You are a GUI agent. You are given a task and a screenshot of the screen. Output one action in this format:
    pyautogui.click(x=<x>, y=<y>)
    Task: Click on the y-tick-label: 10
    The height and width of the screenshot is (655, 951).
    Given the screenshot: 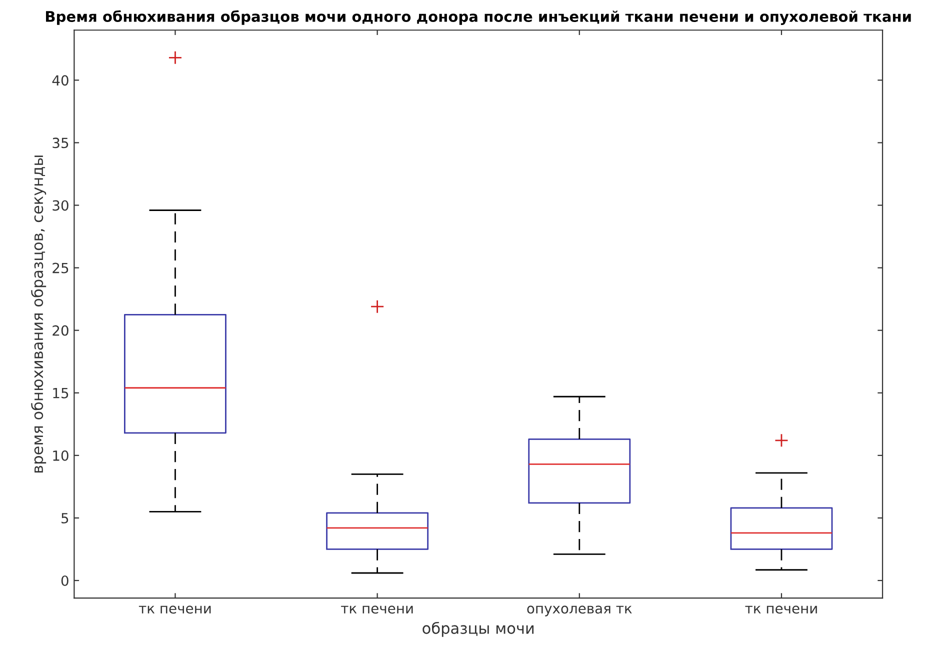 What is the action you would take?
    pyautogui.click(x=60, y=455)
    